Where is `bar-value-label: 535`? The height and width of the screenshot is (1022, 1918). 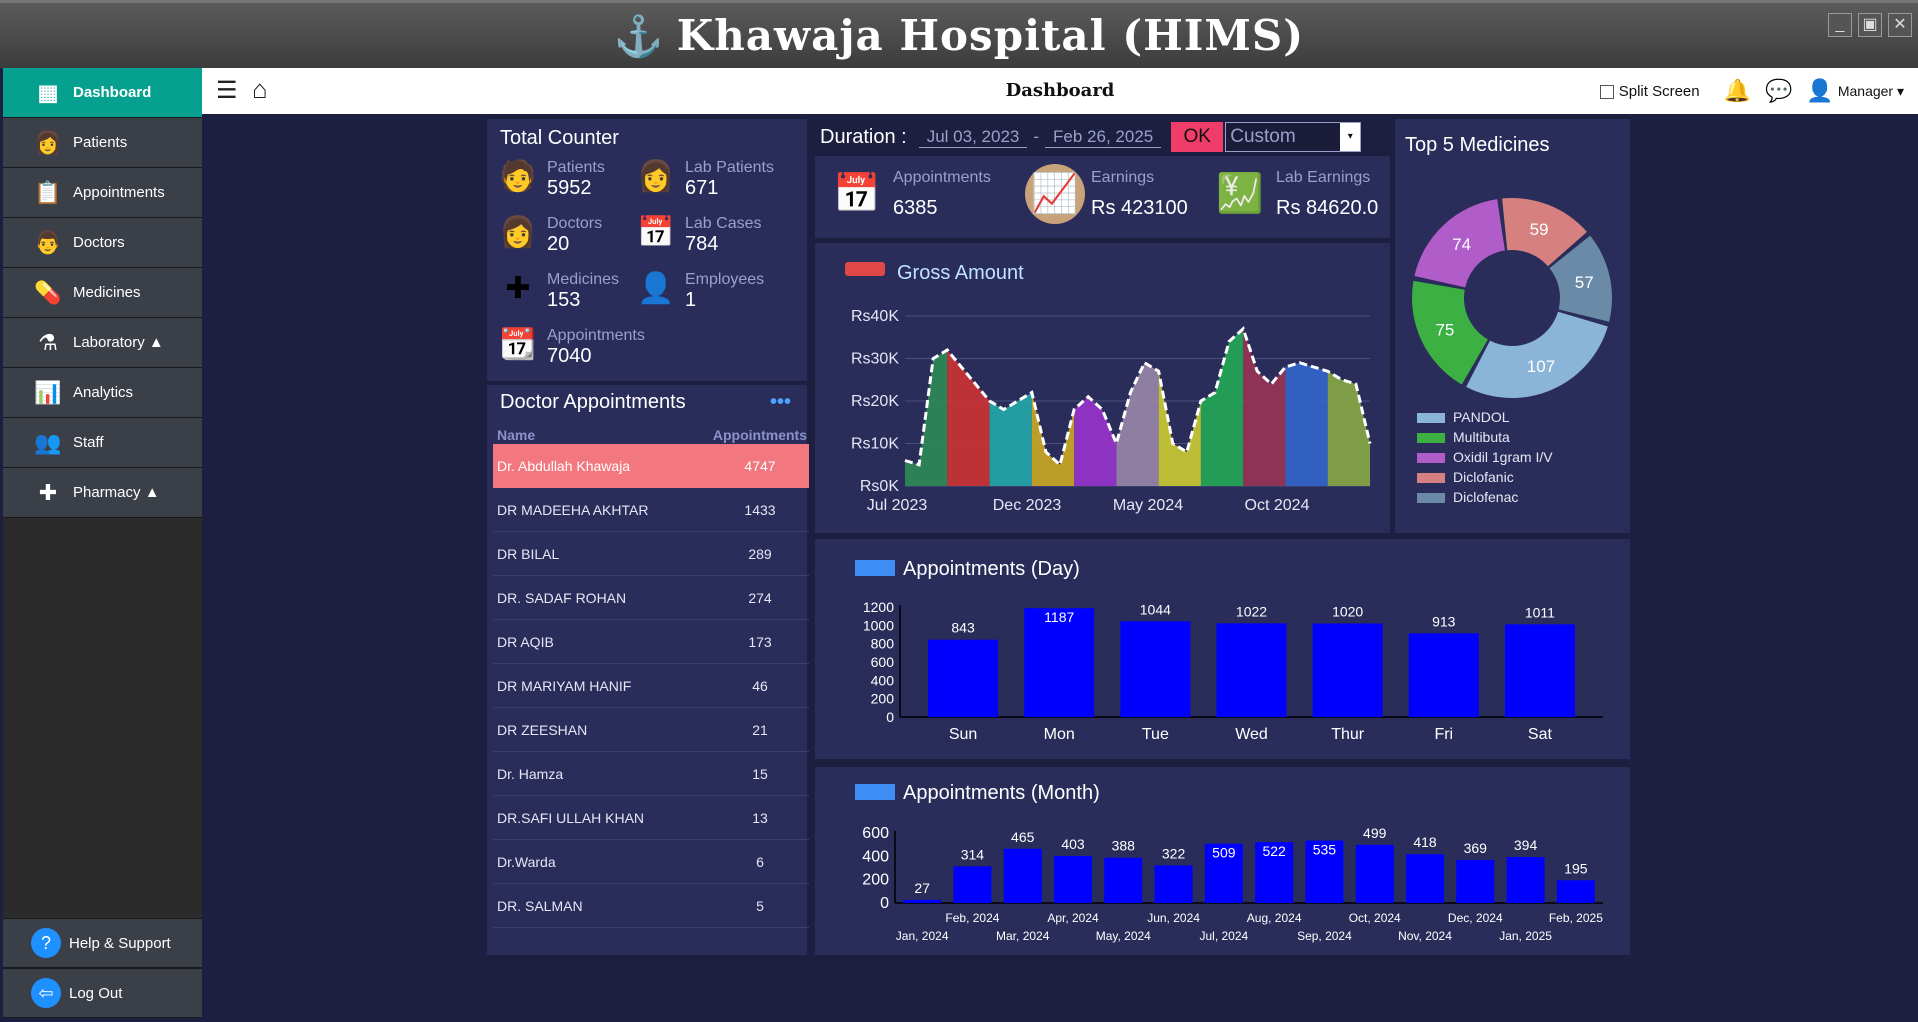
bar-value-label: 535 is located at coordinates (1325, 850).